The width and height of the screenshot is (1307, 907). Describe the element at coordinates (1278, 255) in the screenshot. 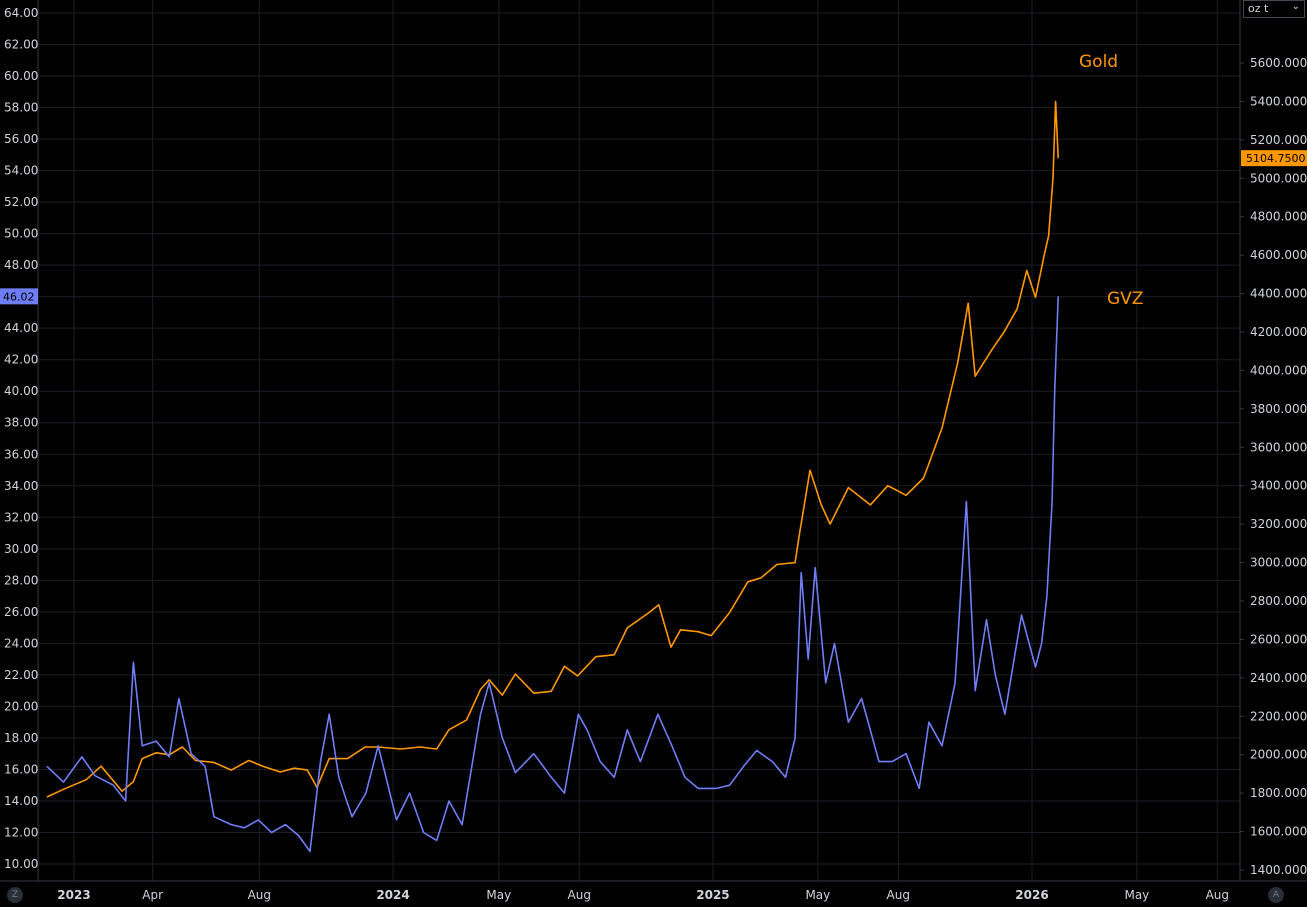

I see `right-tick-label: 4600.0000` at that location.